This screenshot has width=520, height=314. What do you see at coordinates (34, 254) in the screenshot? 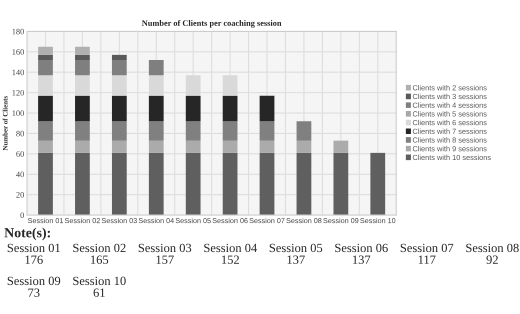
I see `text: Session 01 176` at bounding box center [34, 254].